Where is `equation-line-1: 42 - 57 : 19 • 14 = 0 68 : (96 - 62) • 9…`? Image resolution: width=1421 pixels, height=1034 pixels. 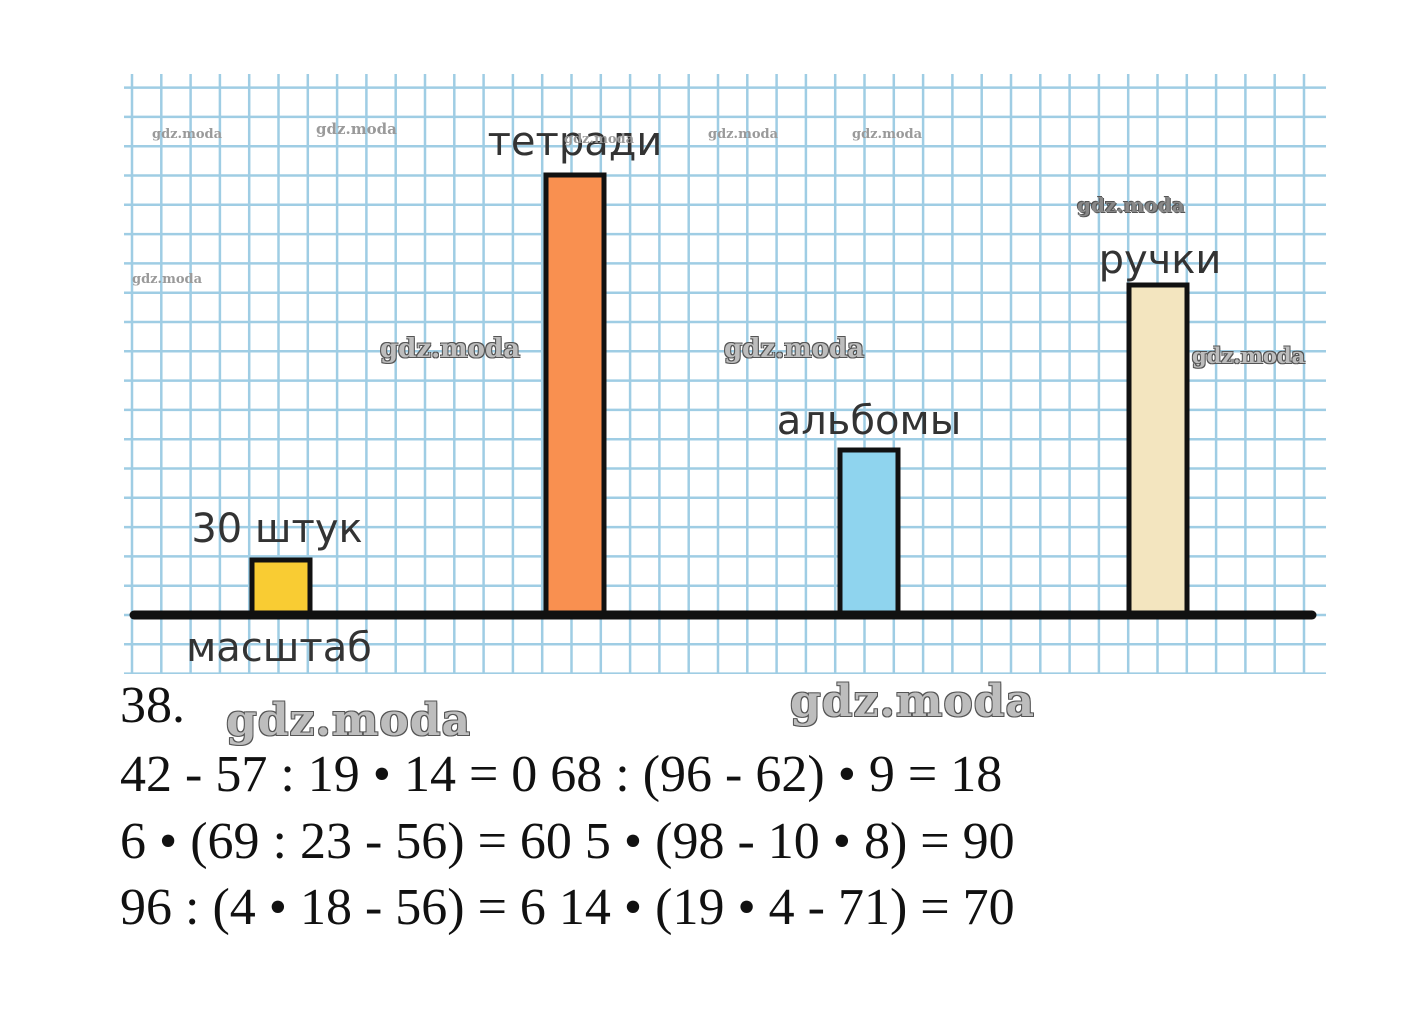
equation-line-1: 42 - 57 : 19 • 14 = 0 68 : (96 - 62) • 9… is located at coordinates (561, 774).